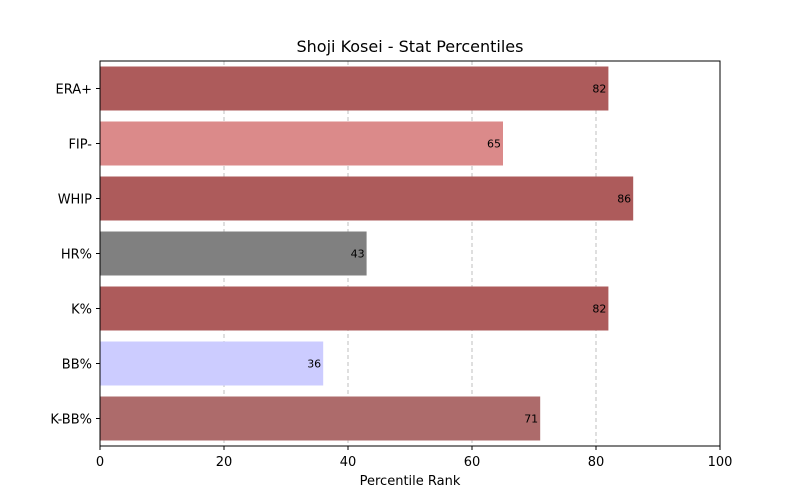  Describe the element at coordinates (80, 145) in the screenshot. I see `y-tick-label: FIP-` at that location.